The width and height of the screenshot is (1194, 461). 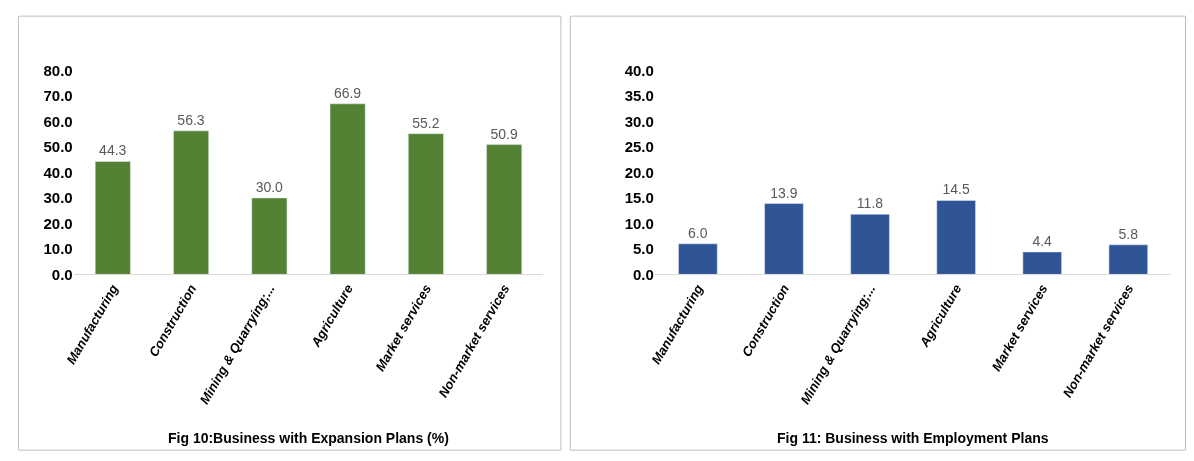 I want to click on y-tick-label: 15.0, so click(x=639, y=198).